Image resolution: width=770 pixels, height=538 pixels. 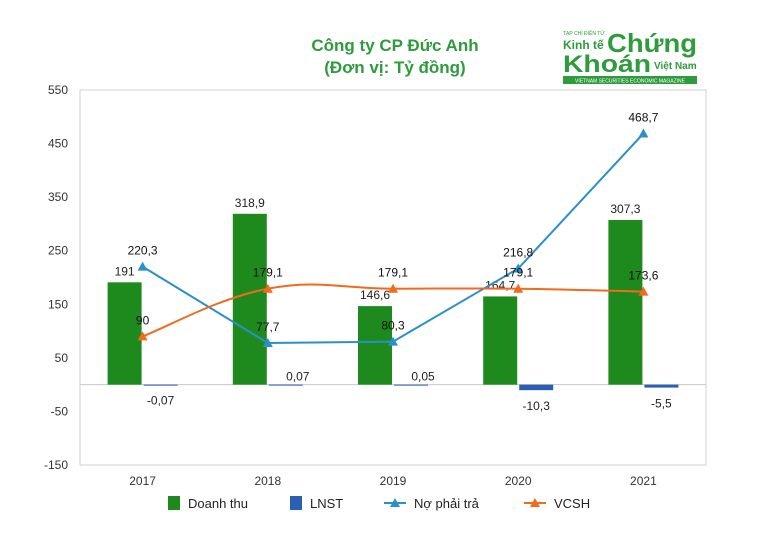 I want to click on revenue-data-label: 191, so click(x=125, y=271).